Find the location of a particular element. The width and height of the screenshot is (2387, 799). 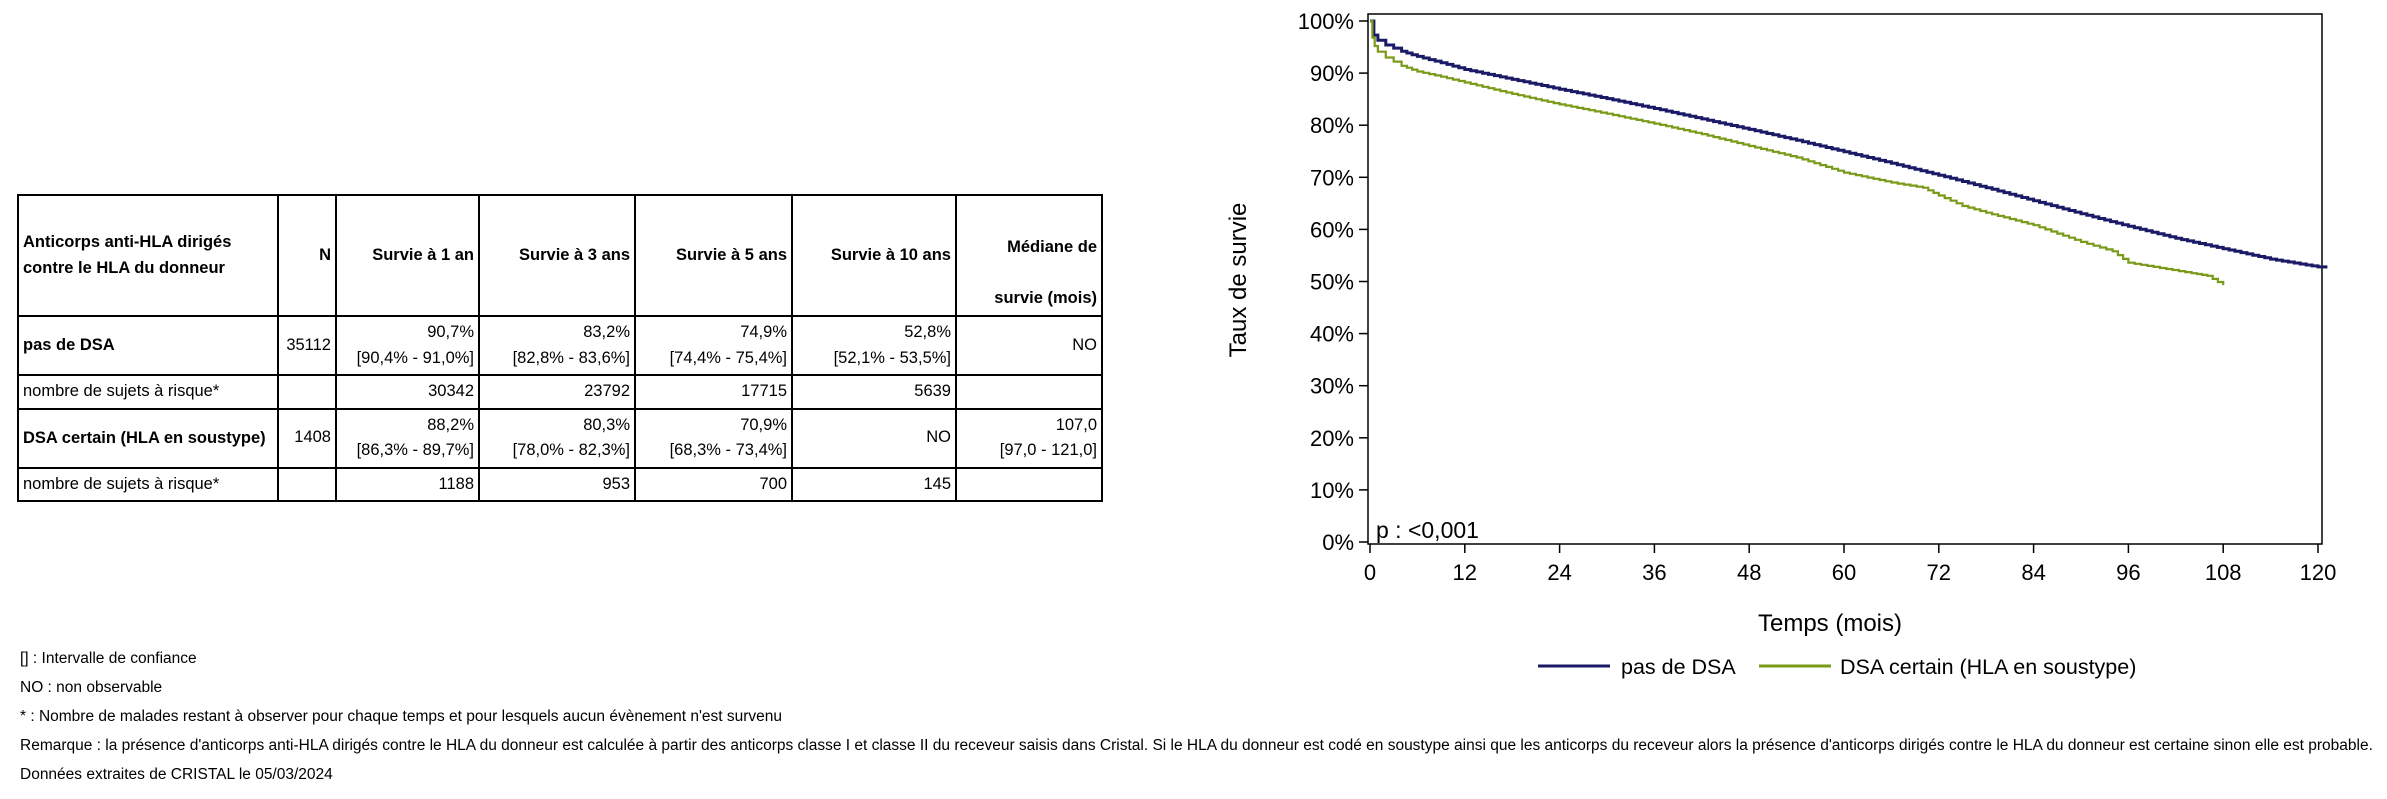

x-tick-label: 108 is located at coordinates (2223, 572).